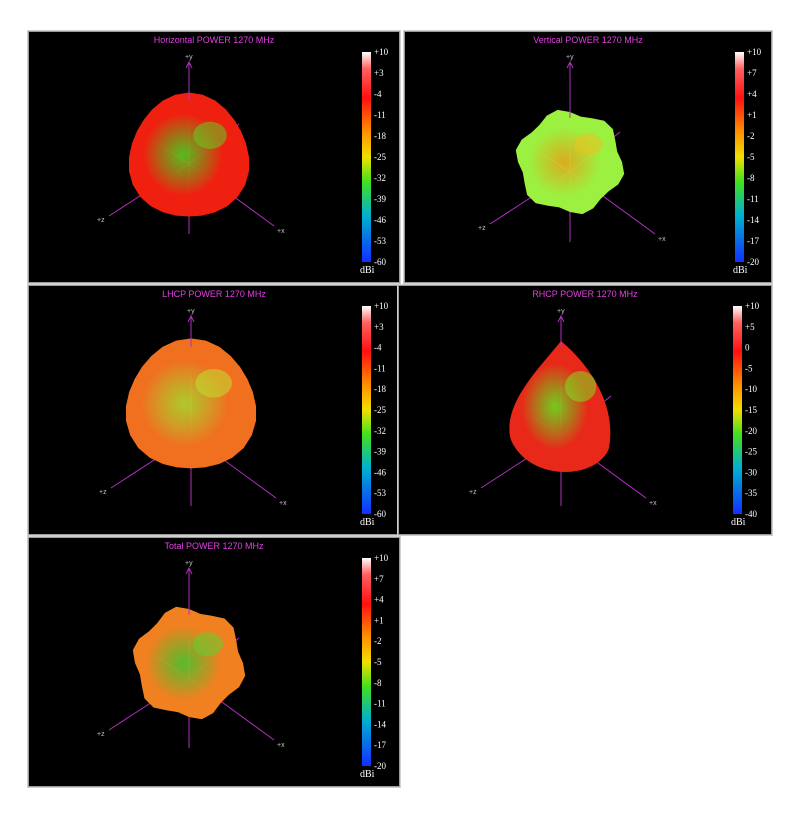  What do you see at coordinates (214, 294) in the screenshot?
I see `panel-title: LHCP POWER 1270 MHz` at bounding box center [214, 294].